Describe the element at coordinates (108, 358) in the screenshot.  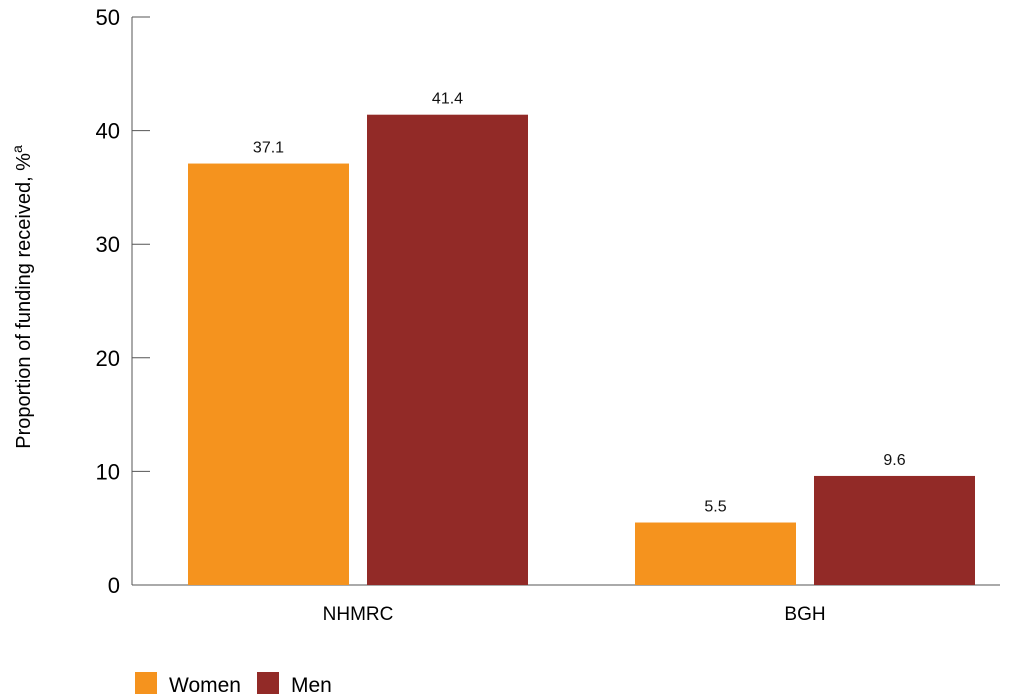
I see `y-tick-label: 20` at that location.